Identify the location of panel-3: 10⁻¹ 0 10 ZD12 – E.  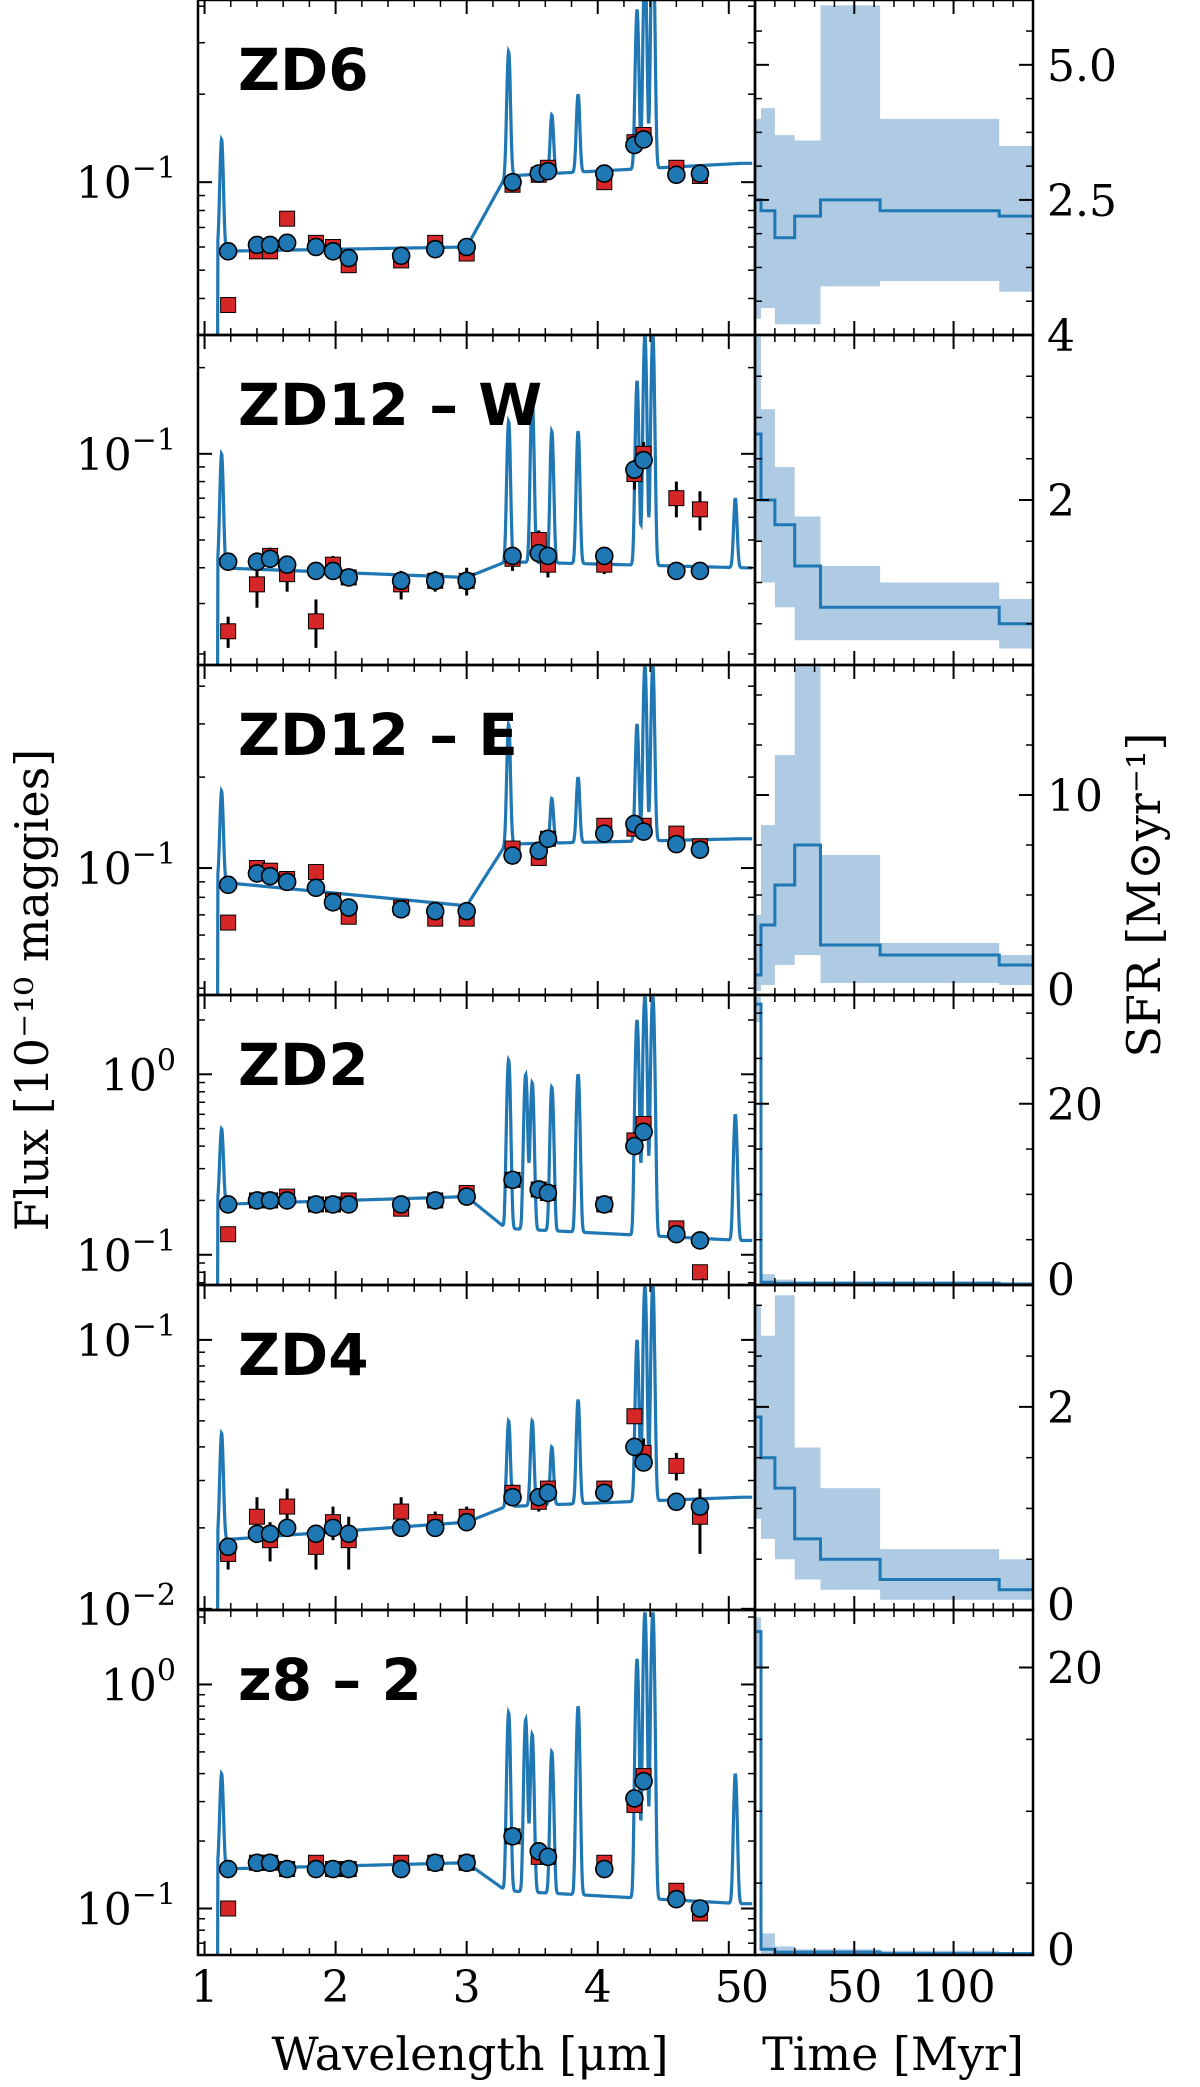
(589, 839).